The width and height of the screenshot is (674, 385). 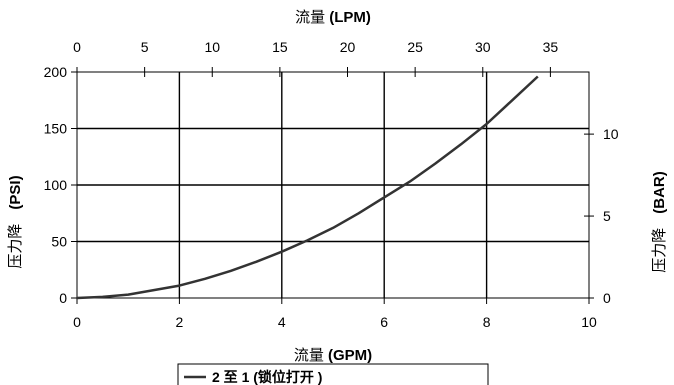 What do you see at coordinates (267, 377) in the screenshot?
I see `legend-entry-label: 2 至 1 (锁位打开 )` at bounding box center [267, 377].